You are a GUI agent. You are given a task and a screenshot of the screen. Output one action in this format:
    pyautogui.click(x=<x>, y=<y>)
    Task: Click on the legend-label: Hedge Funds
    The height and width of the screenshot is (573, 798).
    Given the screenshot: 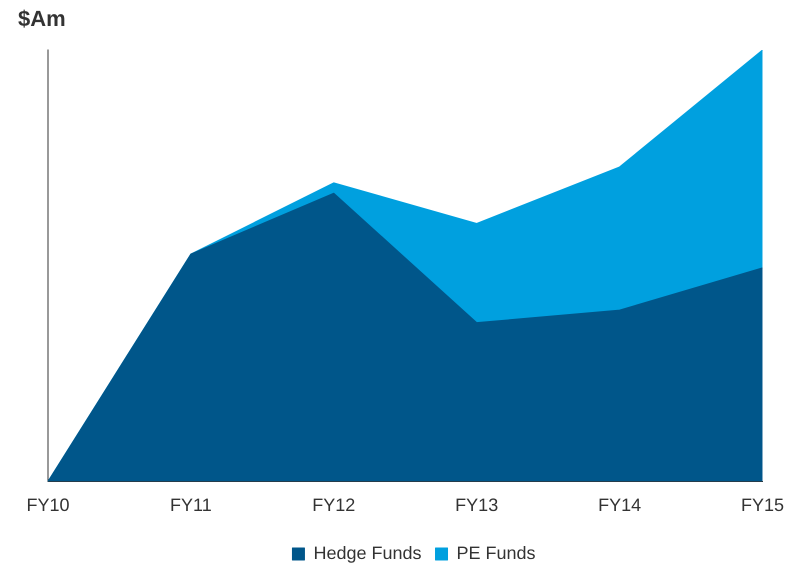 What is the action you would take?
    pyautogui.click(x=367, y=552)
    